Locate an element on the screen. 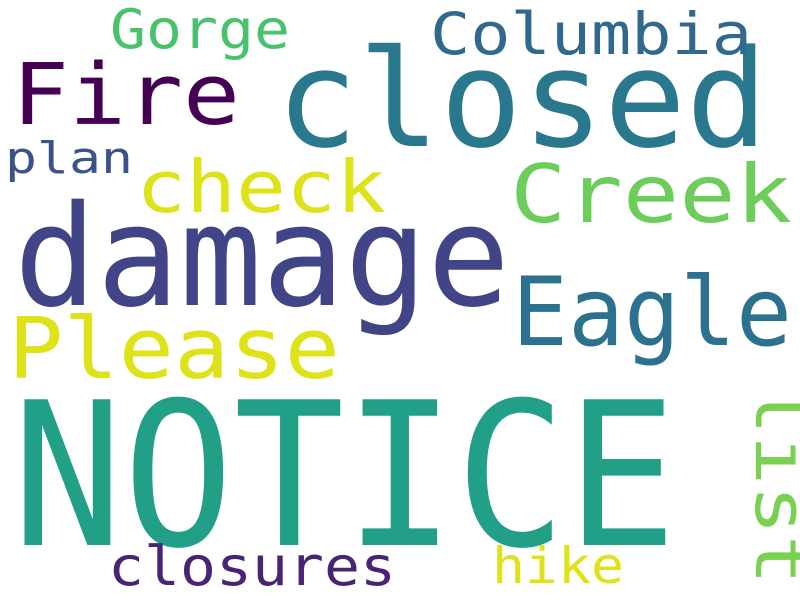  word-list: list is located at coordinates (769, 485).